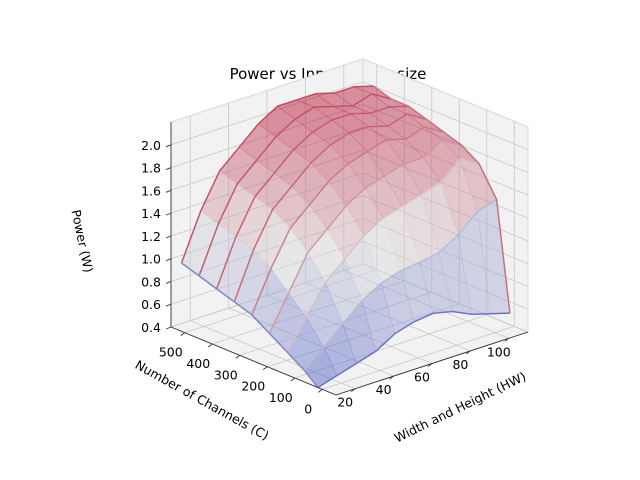  I want to click on z-tick-label: 1.0, so click(151, 259).